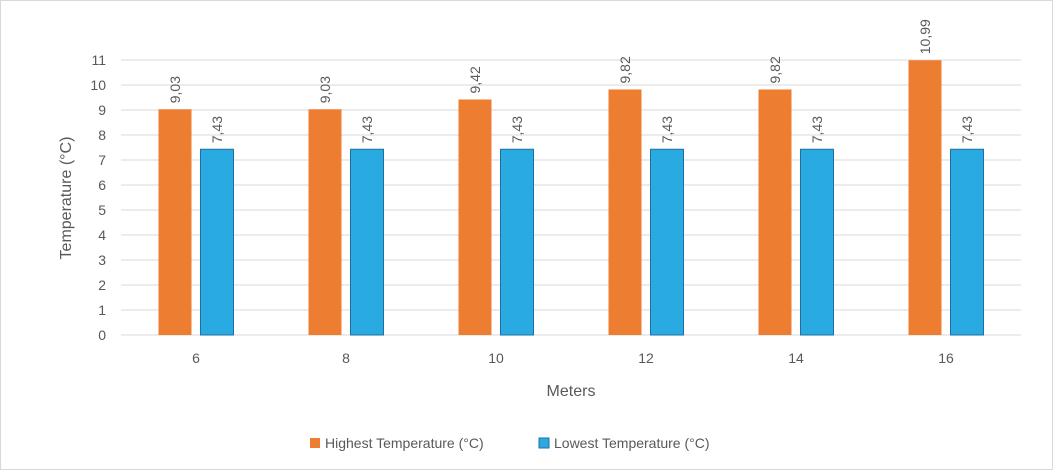 This screenshot has width=1053, height=471. I want to click on x-tick-label: 14, so click(796, 358).